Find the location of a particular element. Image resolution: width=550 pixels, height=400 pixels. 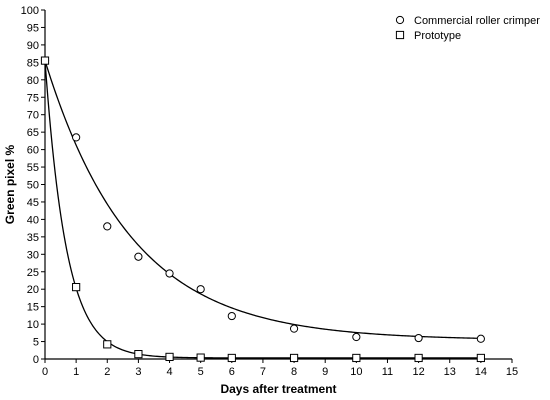

y-tick-label: 65 is located at coordinates (33, 133).